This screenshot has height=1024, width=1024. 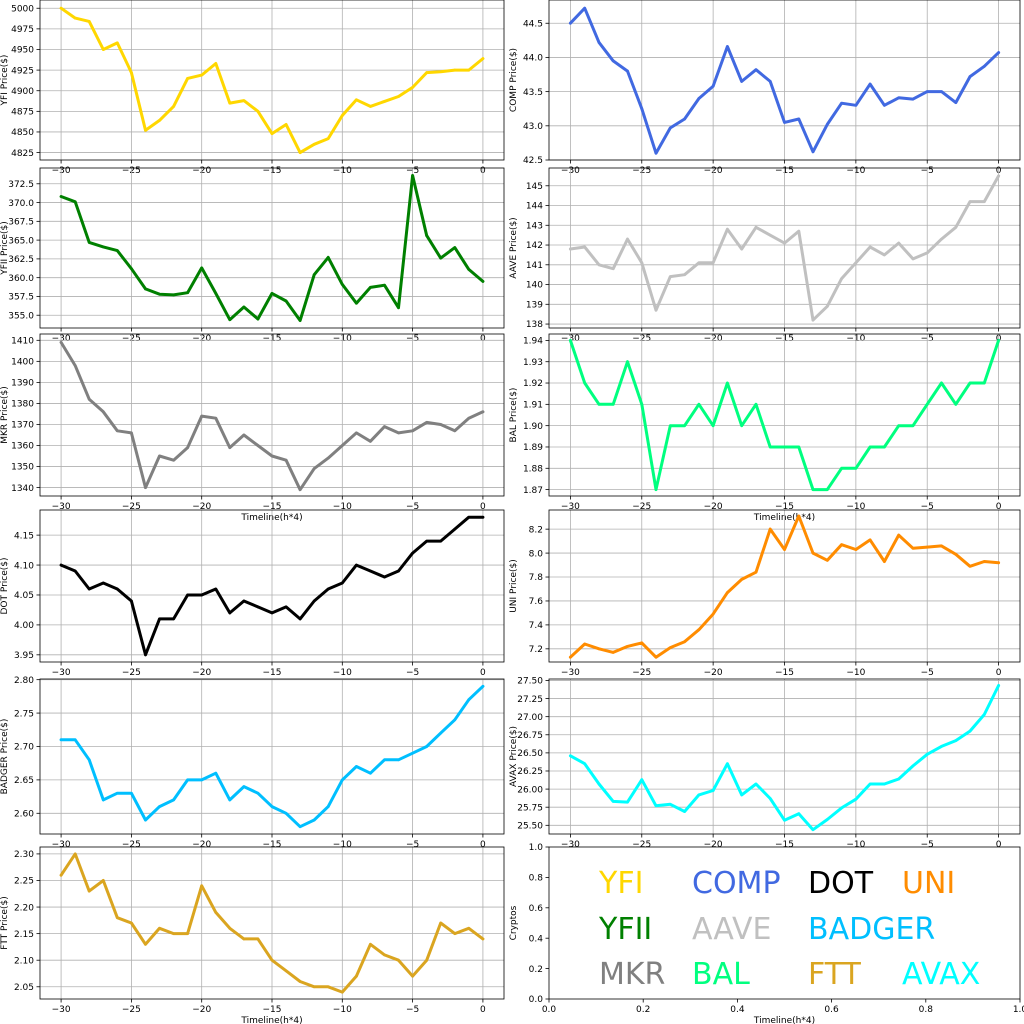 I want to click on y-tick-label: 1380, so click(x=22, y=405).